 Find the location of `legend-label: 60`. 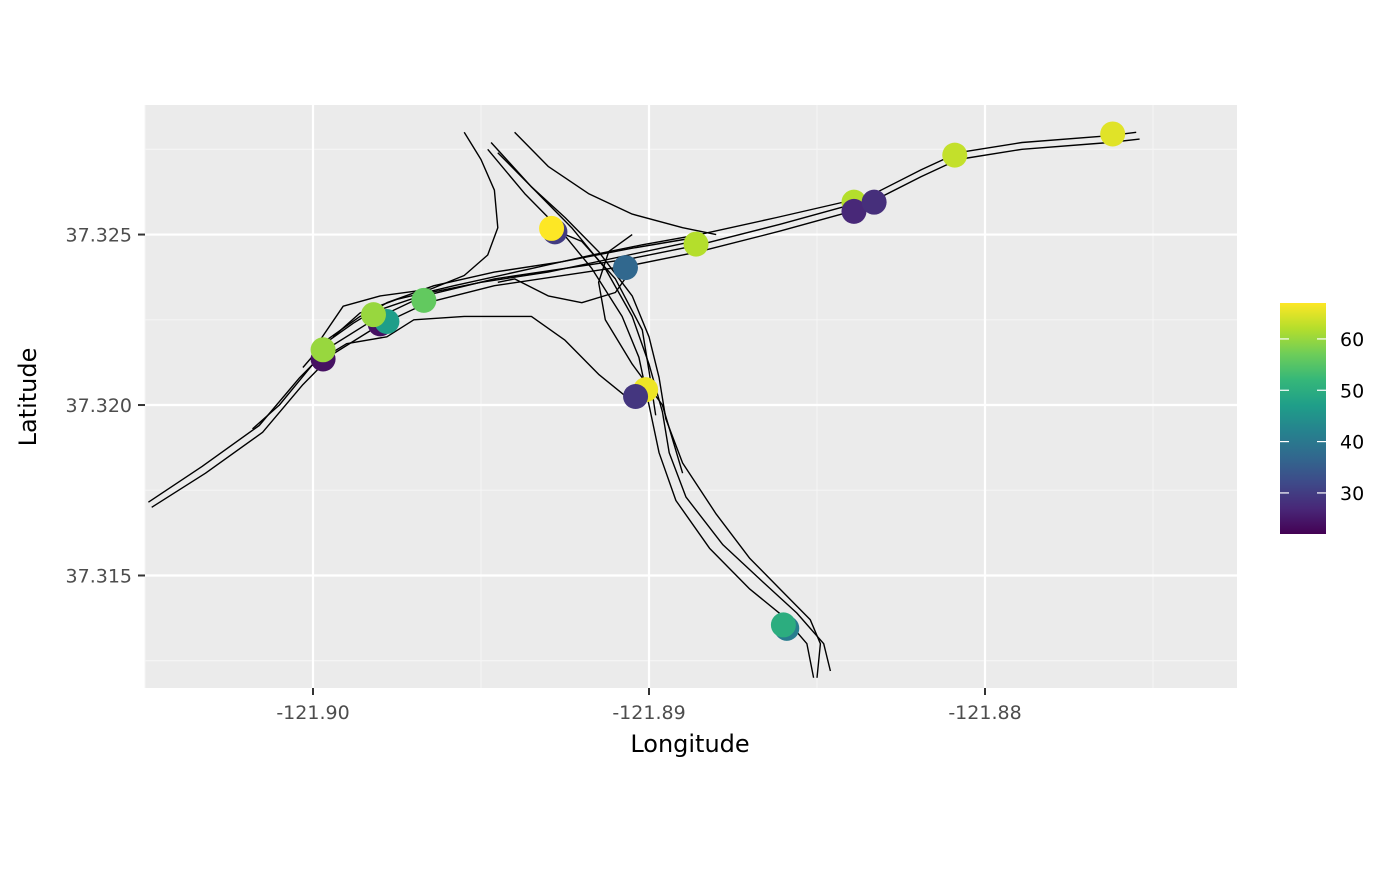

legend-label: 60 is located at coordinates (1352, 340).